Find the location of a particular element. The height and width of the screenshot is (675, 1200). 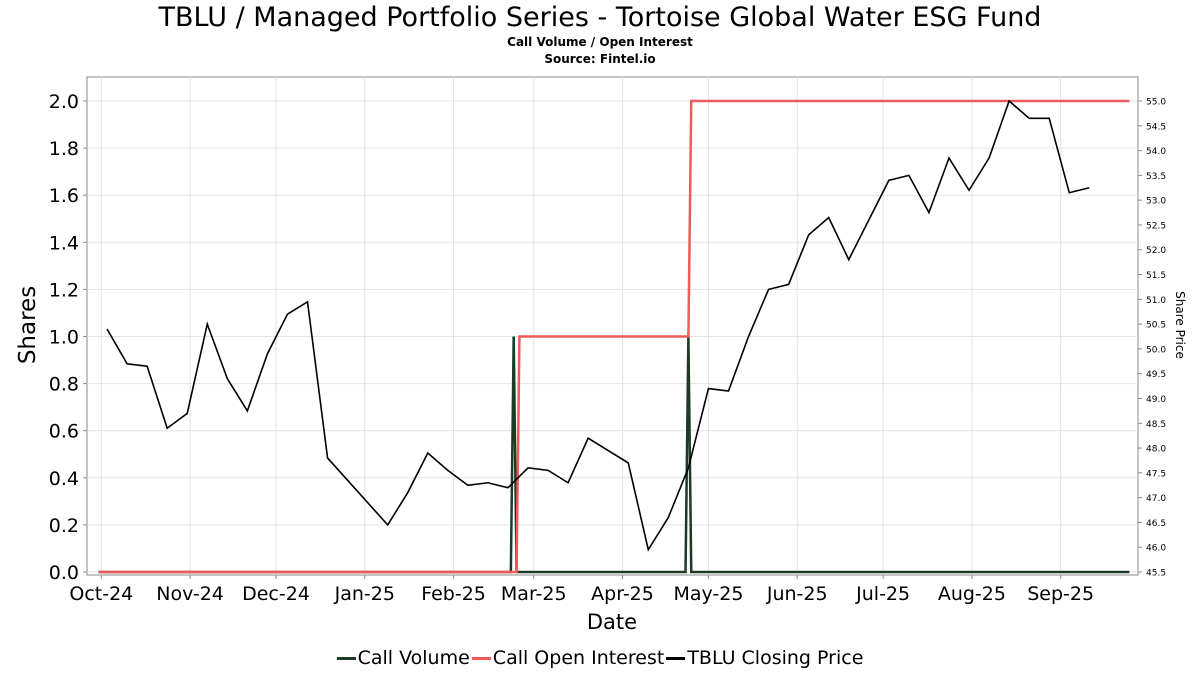

legend-item-closing-price: TBLU Closing Price is located at coordinates (764, 658).